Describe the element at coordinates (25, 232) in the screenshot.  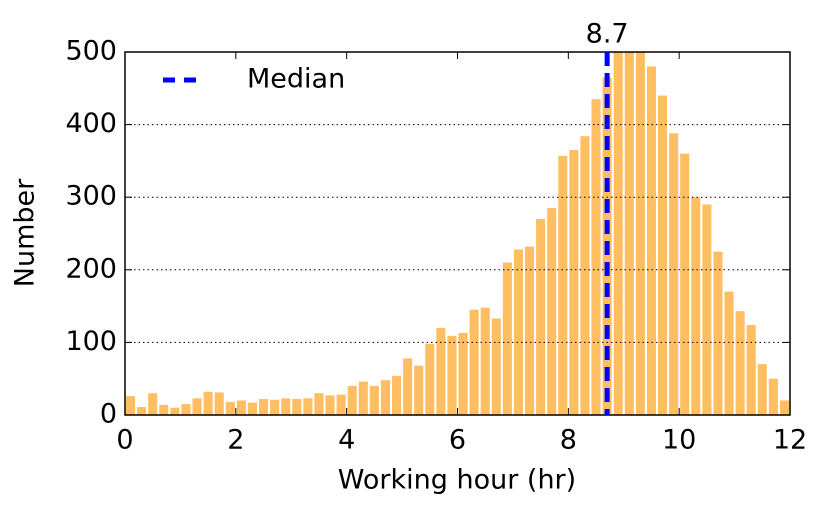
I see `y-axis-label: Number` at that location.